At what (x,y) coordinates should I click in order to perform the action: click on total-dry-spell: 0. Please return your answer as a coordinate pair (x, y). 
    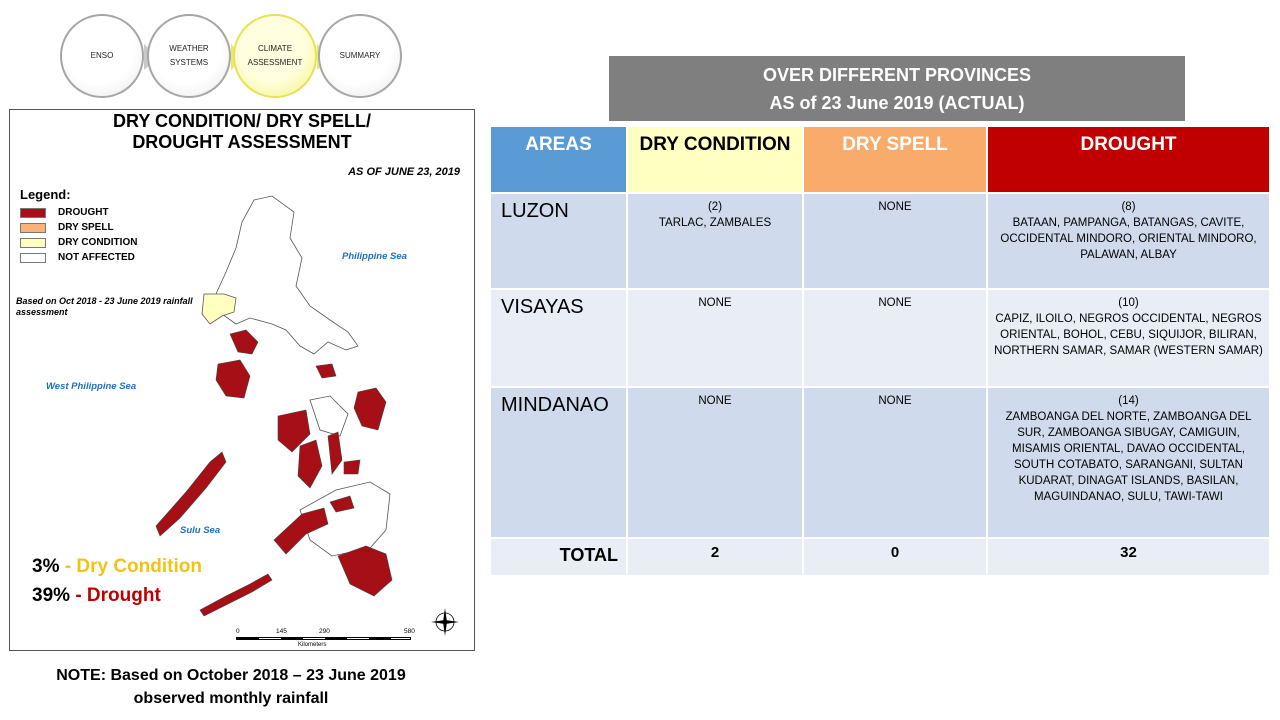
    Looking at the image, I should click on (895, 557).